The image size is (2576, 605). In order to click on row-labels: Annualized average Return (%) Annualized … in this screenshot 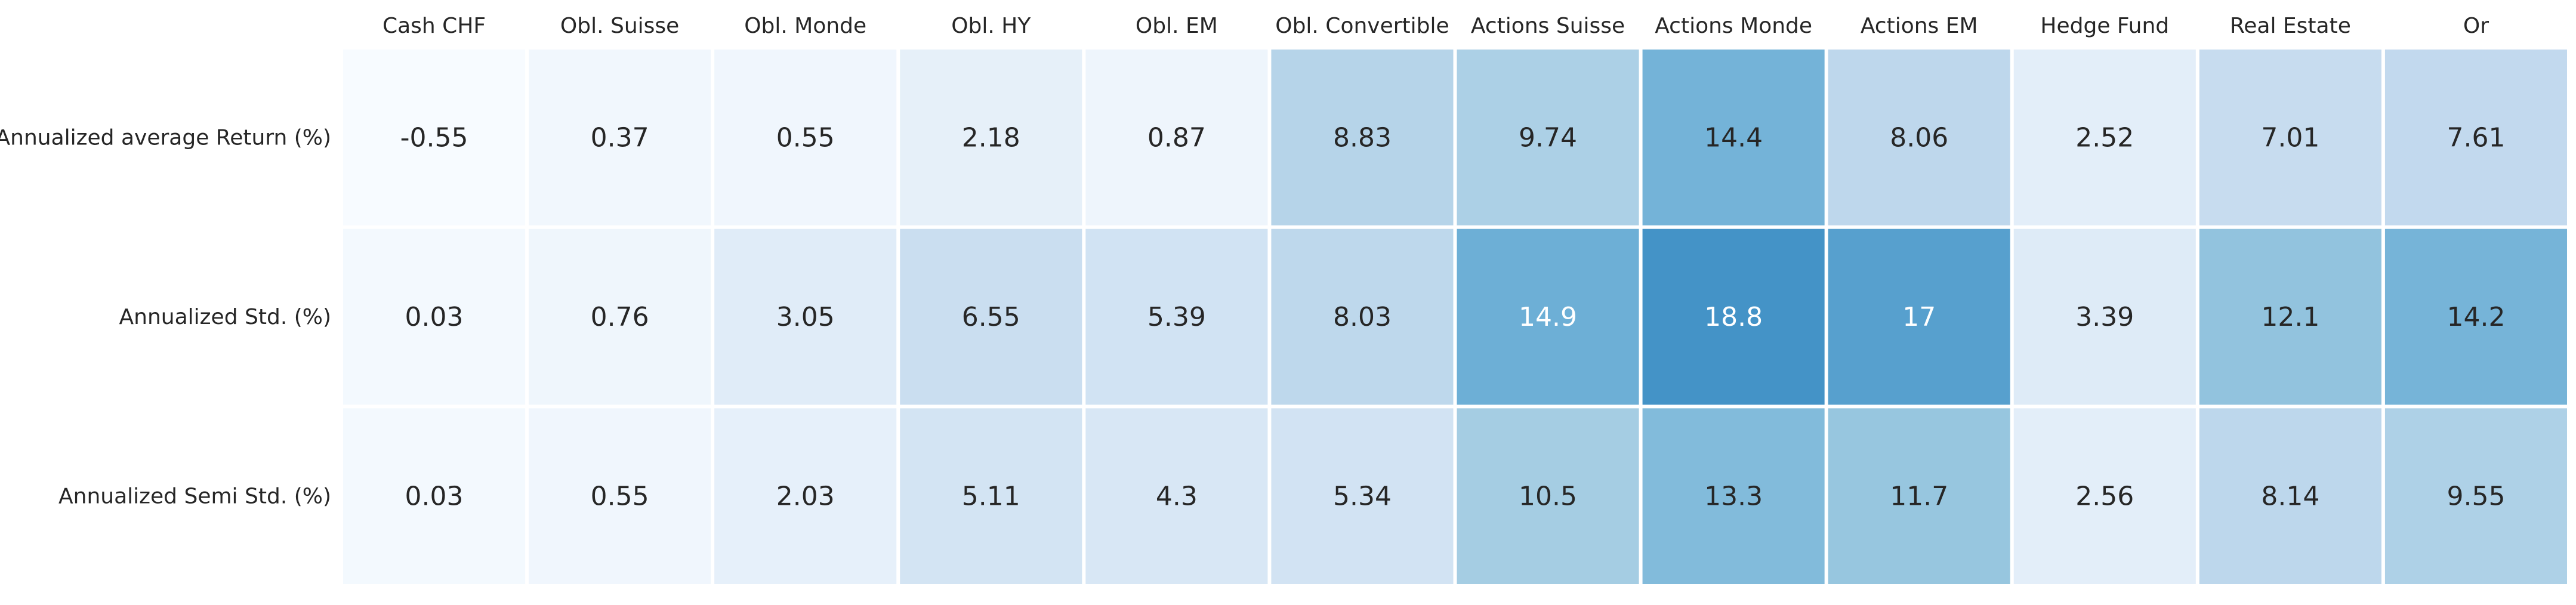, I will do `click(166, 316)`.